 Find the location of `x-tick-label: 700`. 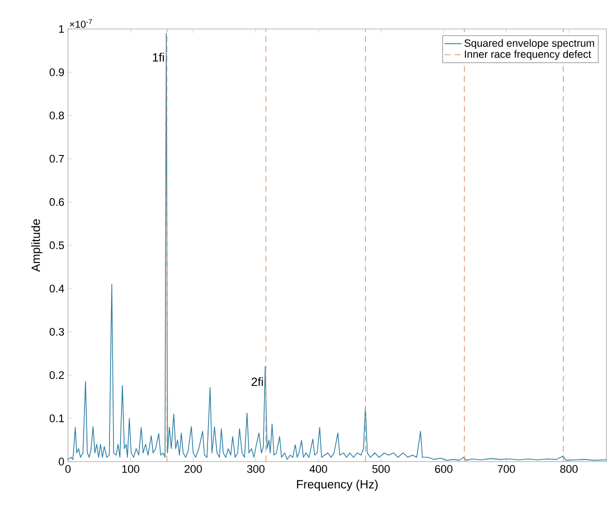

x-tick-label: 700 is located at coordinates (506, 469).